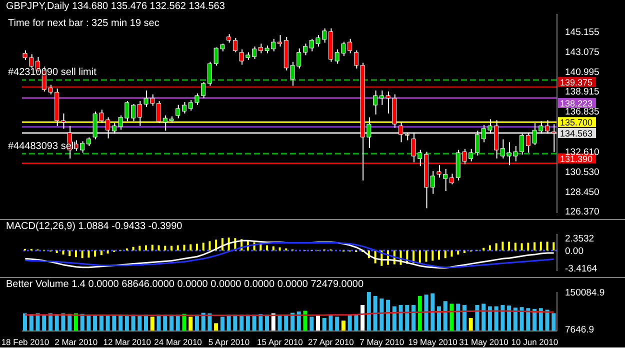  Describe the element at coordinates (585, 292) in the screenshot. I see `y-tick-label: 150084.9` at that location.